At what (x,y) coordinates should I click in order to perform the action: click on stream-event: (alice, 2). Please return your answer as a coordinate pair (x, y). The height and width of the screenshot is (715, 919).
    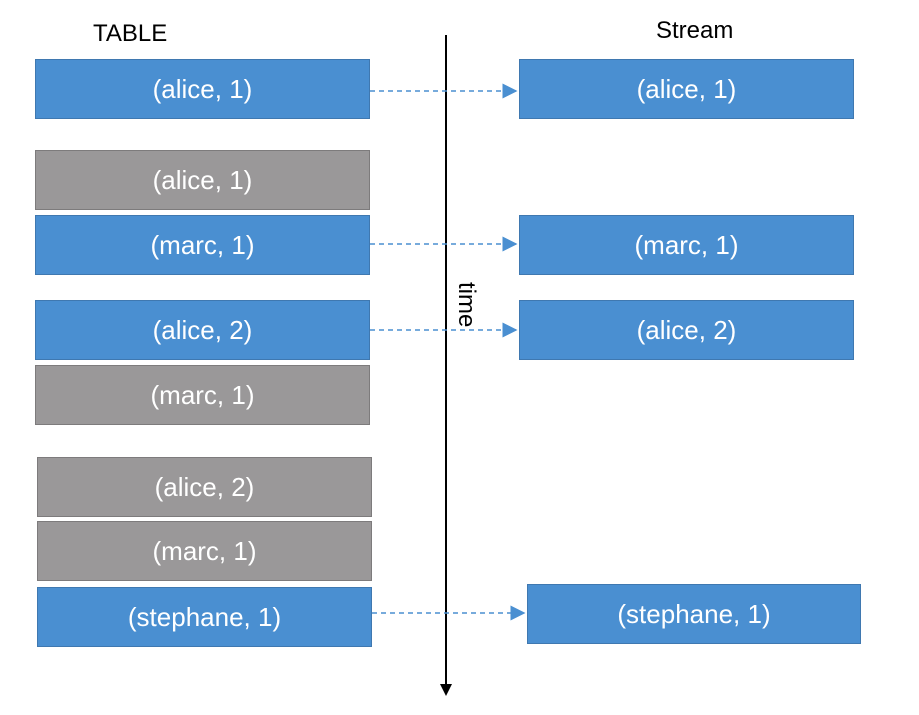
    Looking at the image, I should click on (686, 330).